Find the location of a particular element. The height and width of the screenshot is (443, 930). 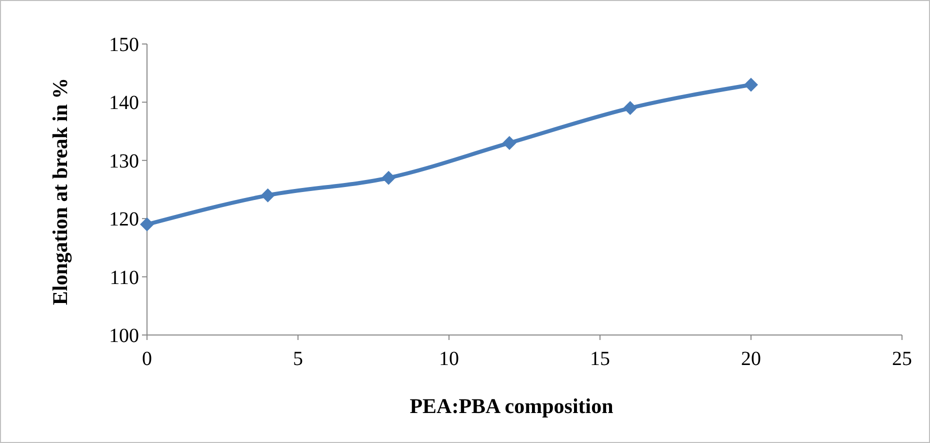

y-tick-label: 130 is located at coordinates (124, 161).